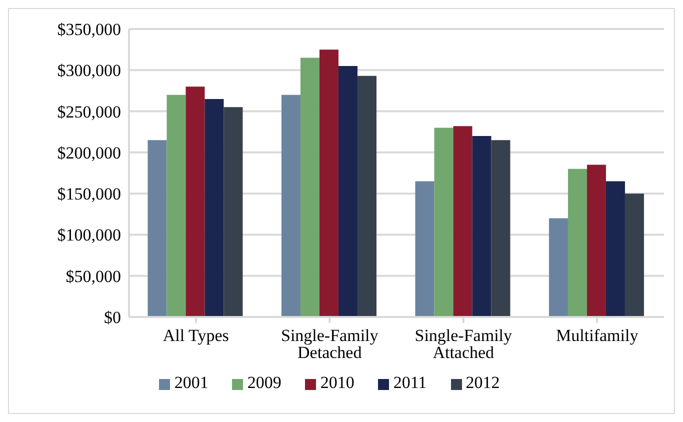 The image size is (683, 422). What do you see at coordinates (112, 318) in the screenshot?
I see `y-tick-label: $0` at bounding box center [112, 318].